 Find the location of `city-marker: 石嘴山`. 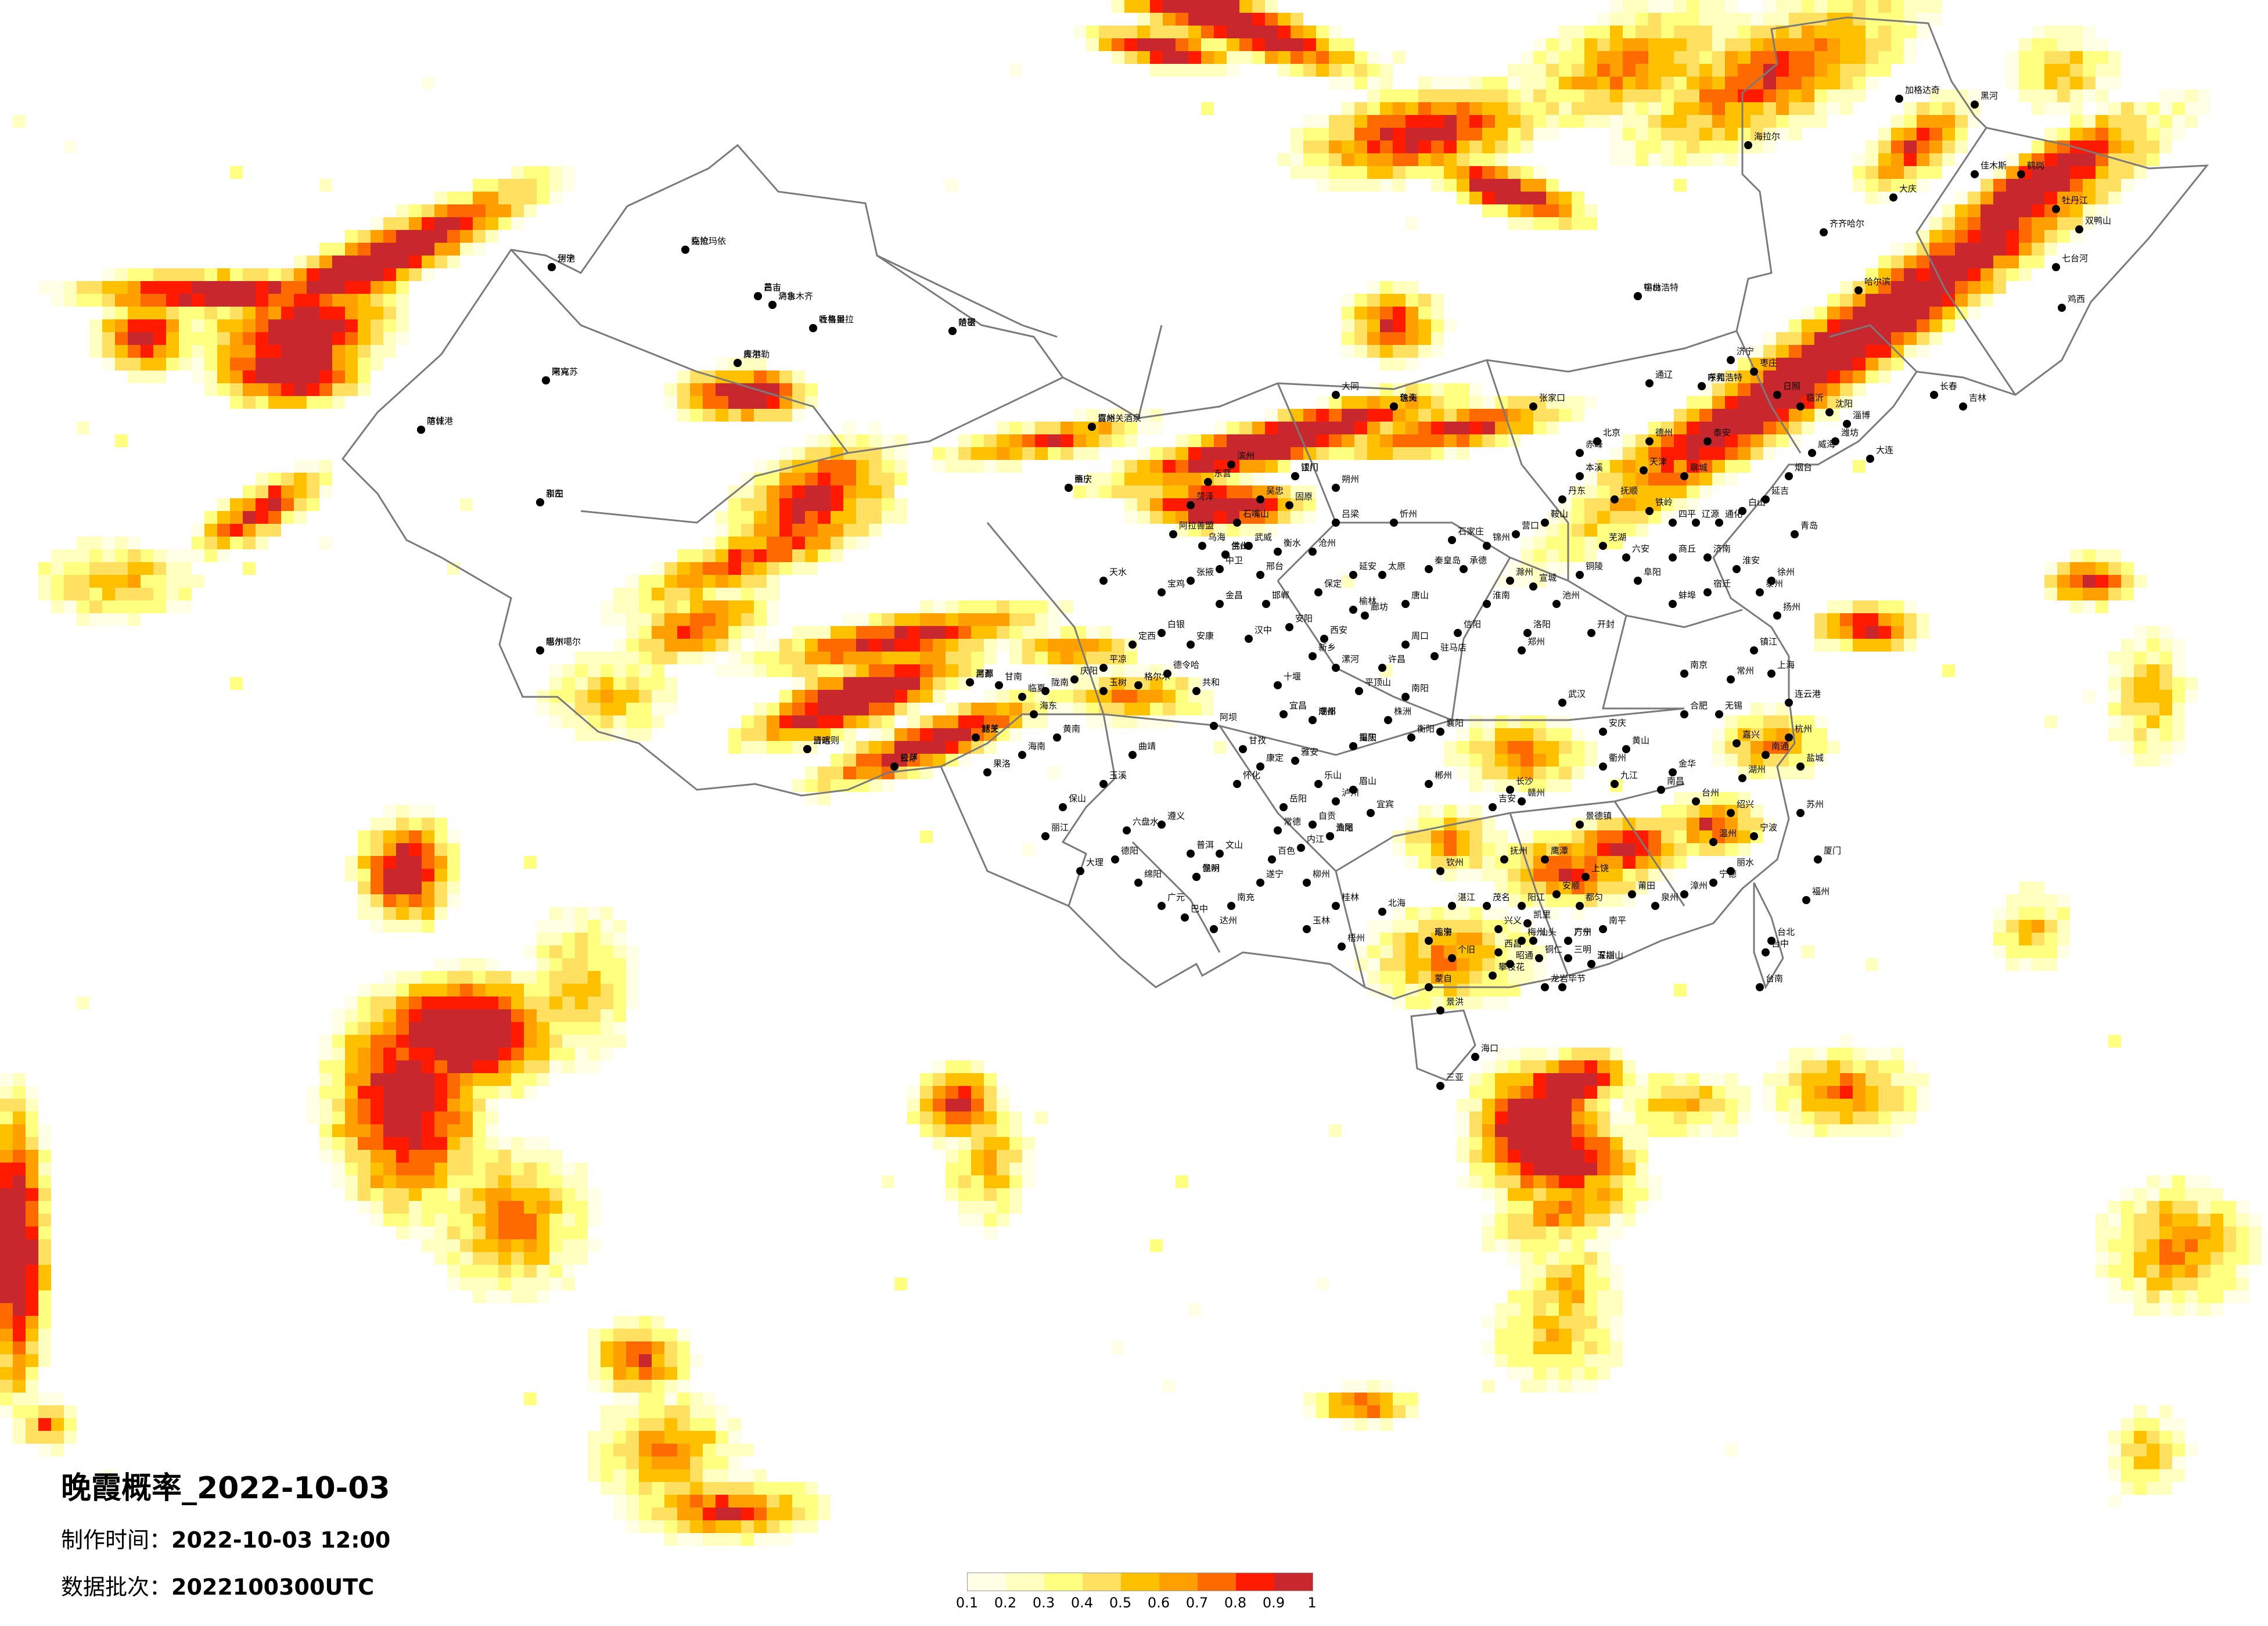

city-marker: 石嘴山 is located at coordinates (1251, 518).